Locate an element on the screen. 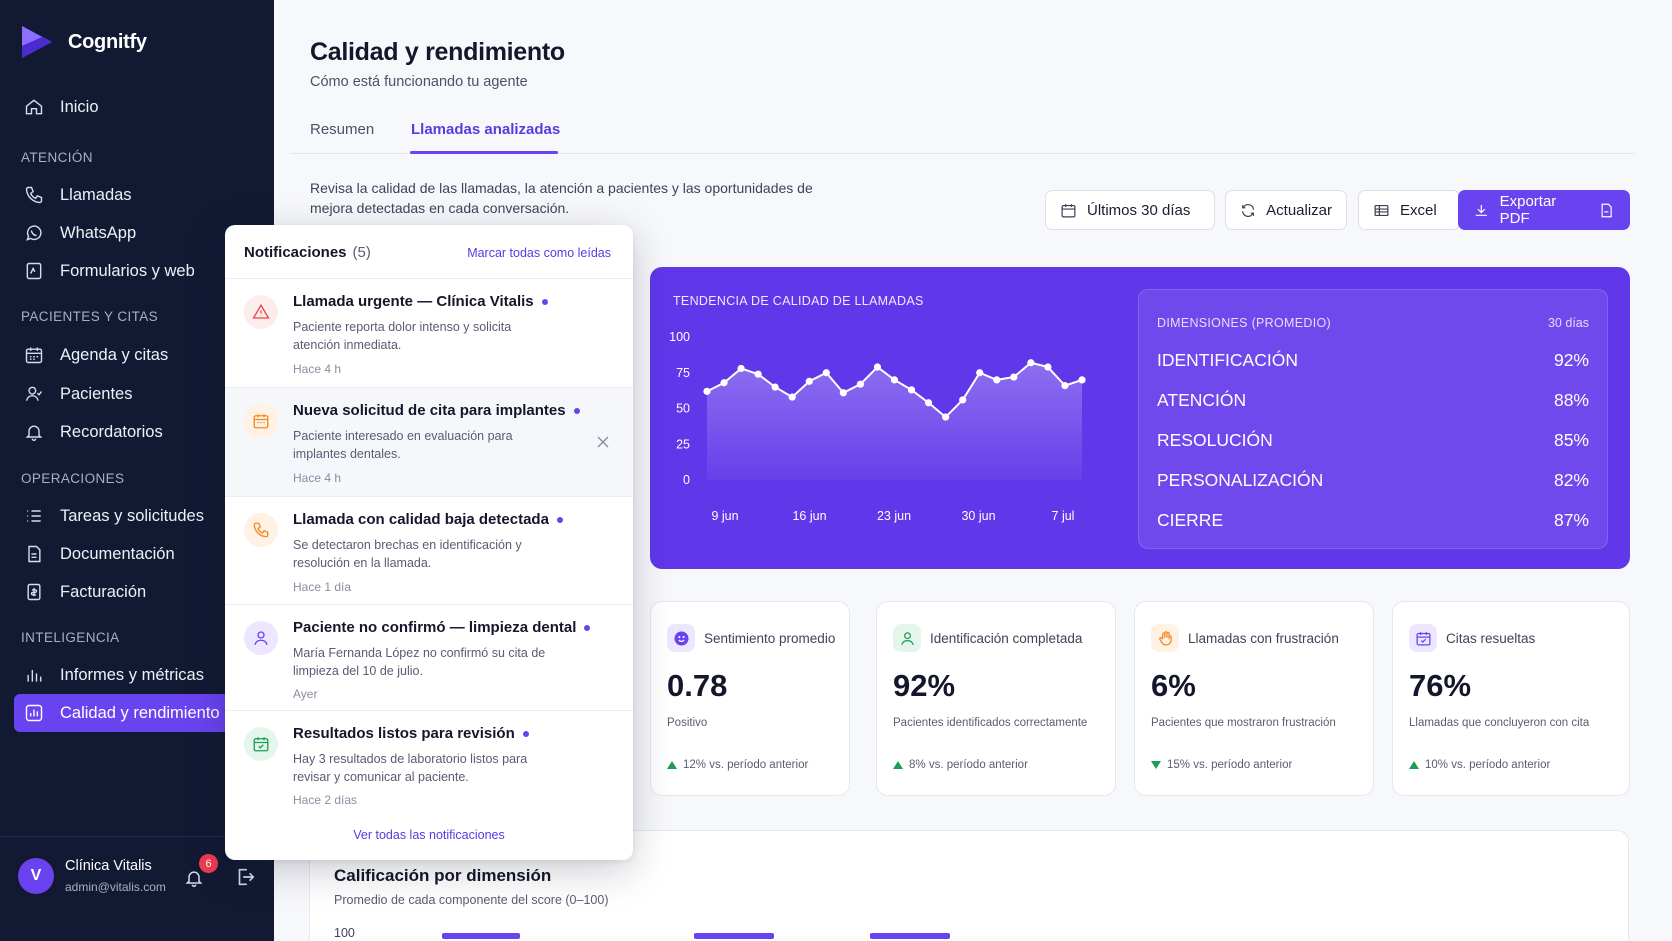 The image size is (1672, 941). sidebar-item-label: Facturación is located at coordinates (103, 591).